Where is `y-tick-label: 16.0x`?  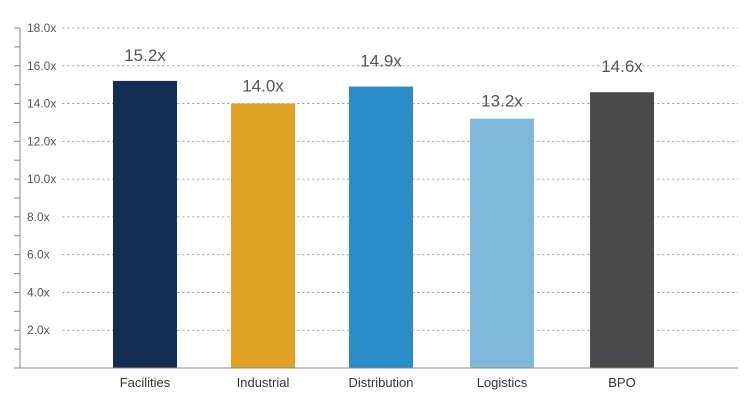
y-tick-label: 16.0x is located at coordinates (41, 66).